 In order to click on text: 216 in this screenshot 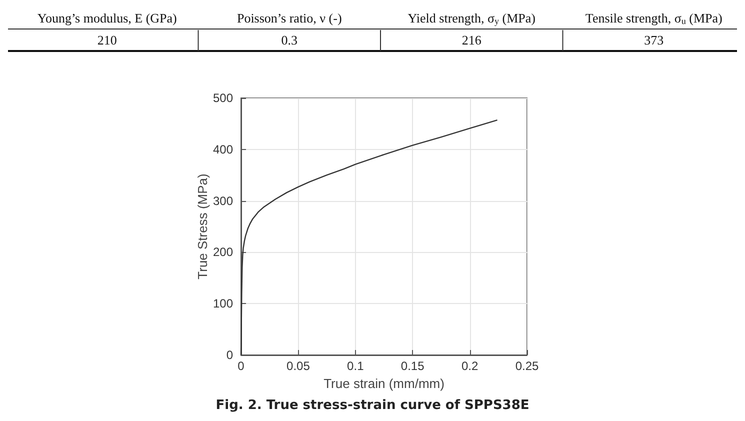, I will do `click(472, 40)`.